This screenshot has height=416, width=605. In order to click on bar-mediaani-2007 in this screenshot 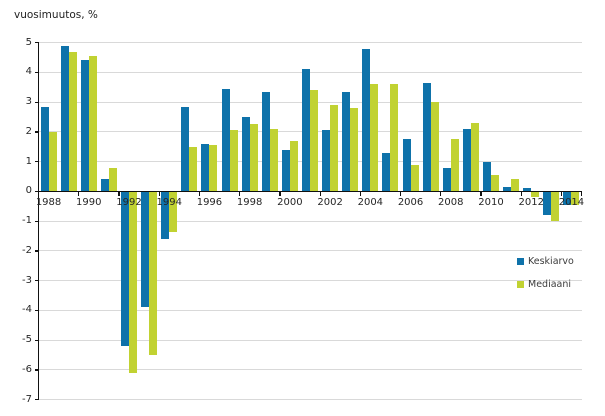, I will do `click(434, 147)`.